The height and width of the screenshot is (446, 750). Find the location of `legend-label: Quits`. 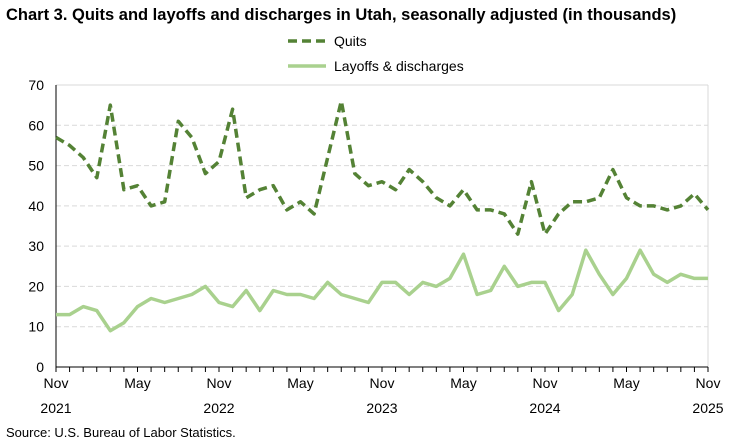

legend-label: Quits is located at coordinates (350, 41).